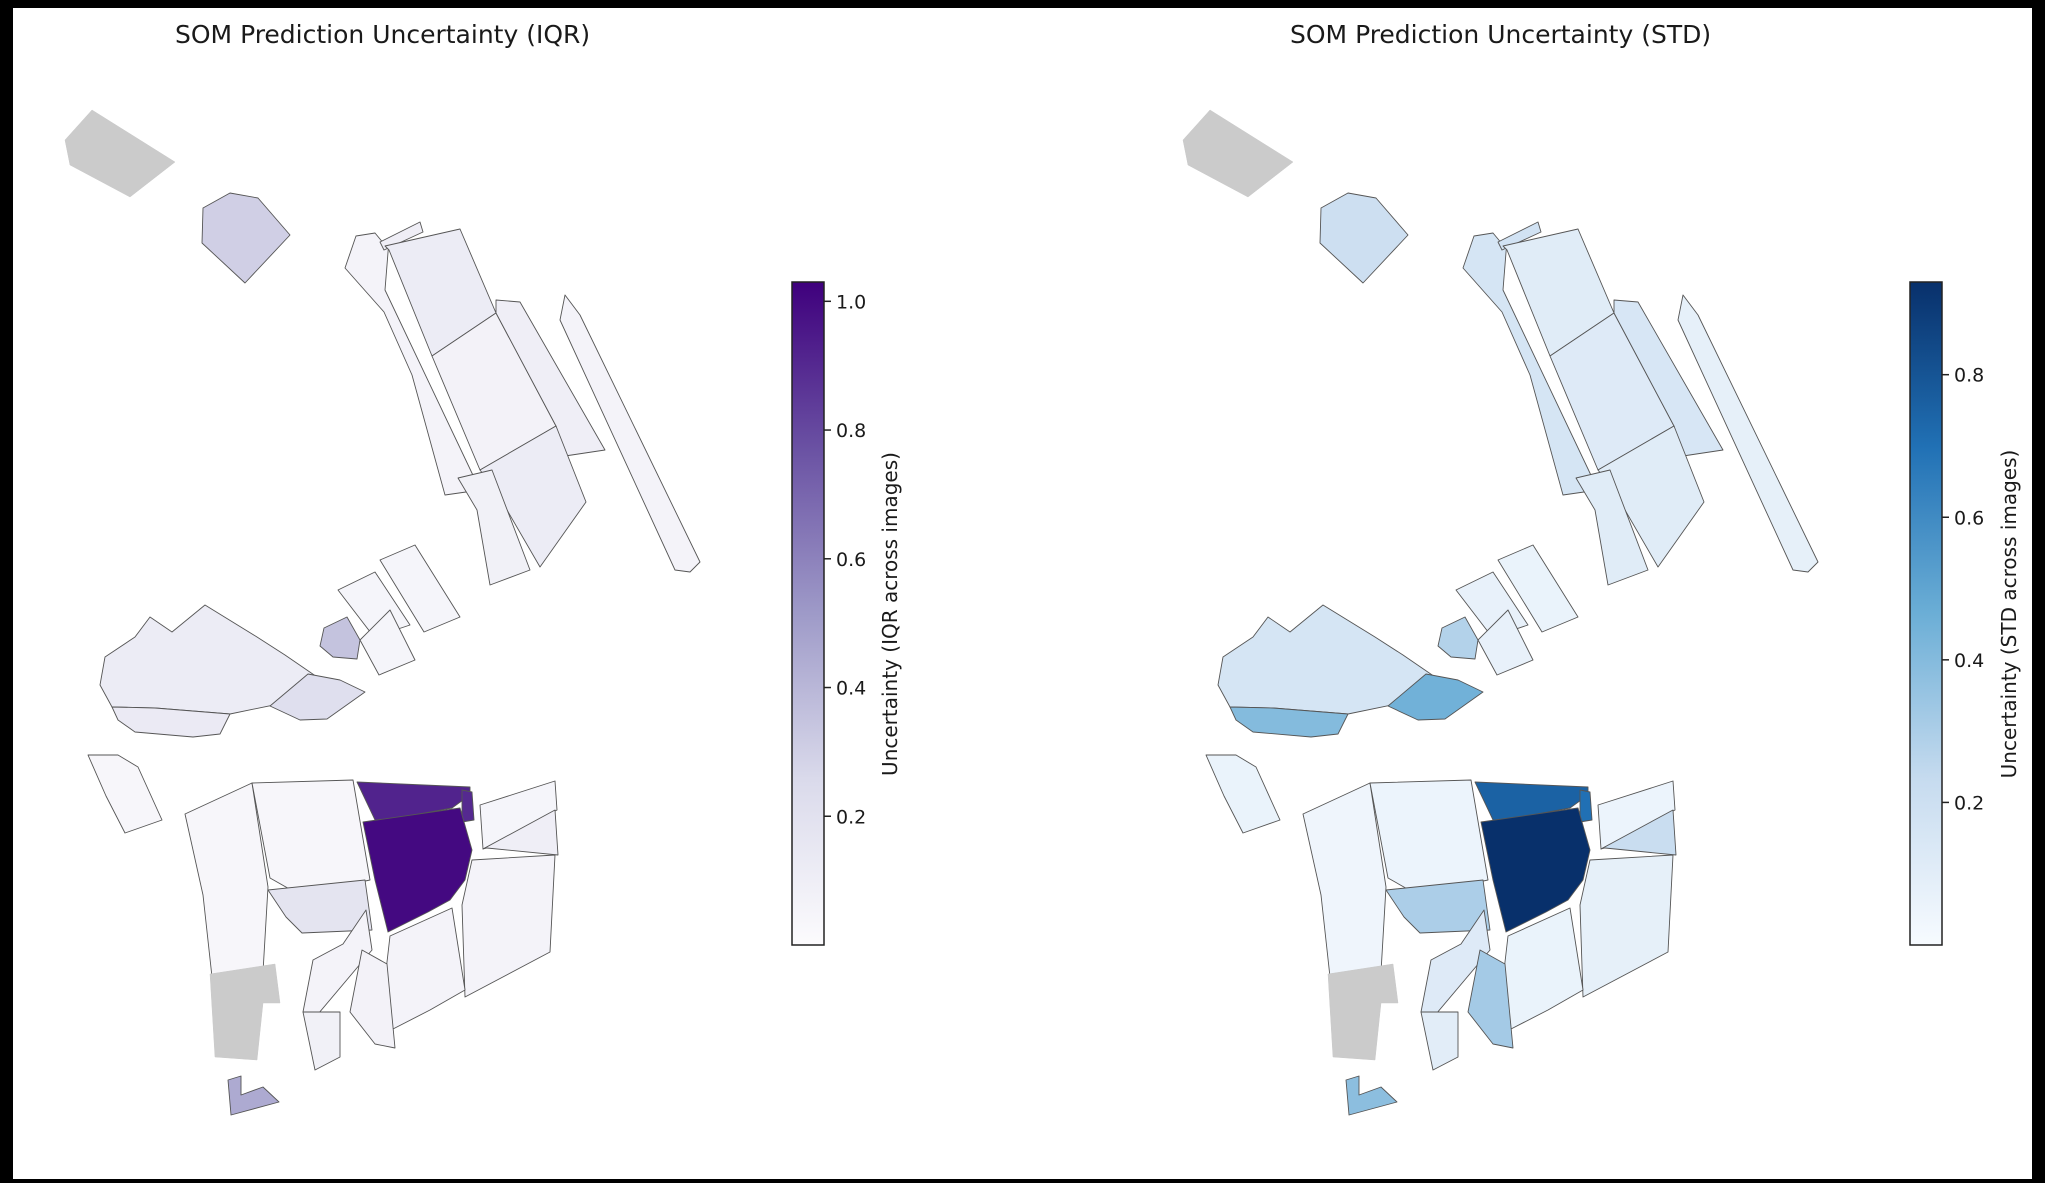 The height and width of the screenshot is (1183, 2045). Describe the element at coordinates (851, 302) in the screenshot. I see `colorbar-tick-label: 1.0` at that location.